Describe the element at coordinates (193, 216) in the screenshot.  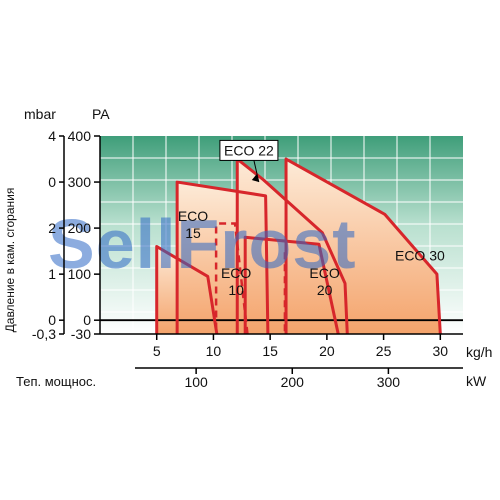
I see `series-label-eco-15: ECO` at that location.